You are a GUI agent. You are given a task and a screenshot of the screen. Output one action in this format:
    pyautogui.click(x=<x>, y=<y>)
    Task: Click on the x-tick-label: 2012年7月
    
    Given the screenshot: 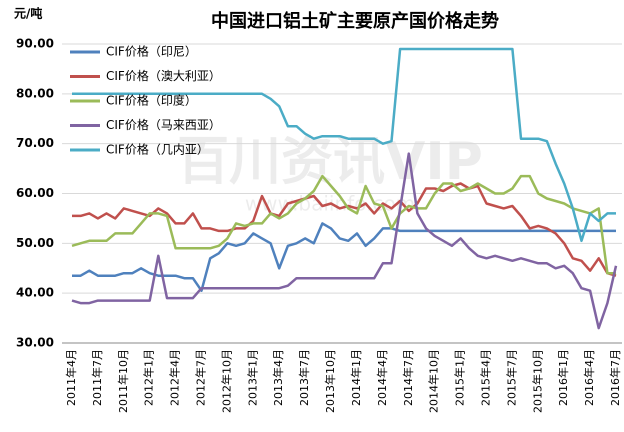 What is the action you would take?
    pyautogui.click(x=201, y=377)
    